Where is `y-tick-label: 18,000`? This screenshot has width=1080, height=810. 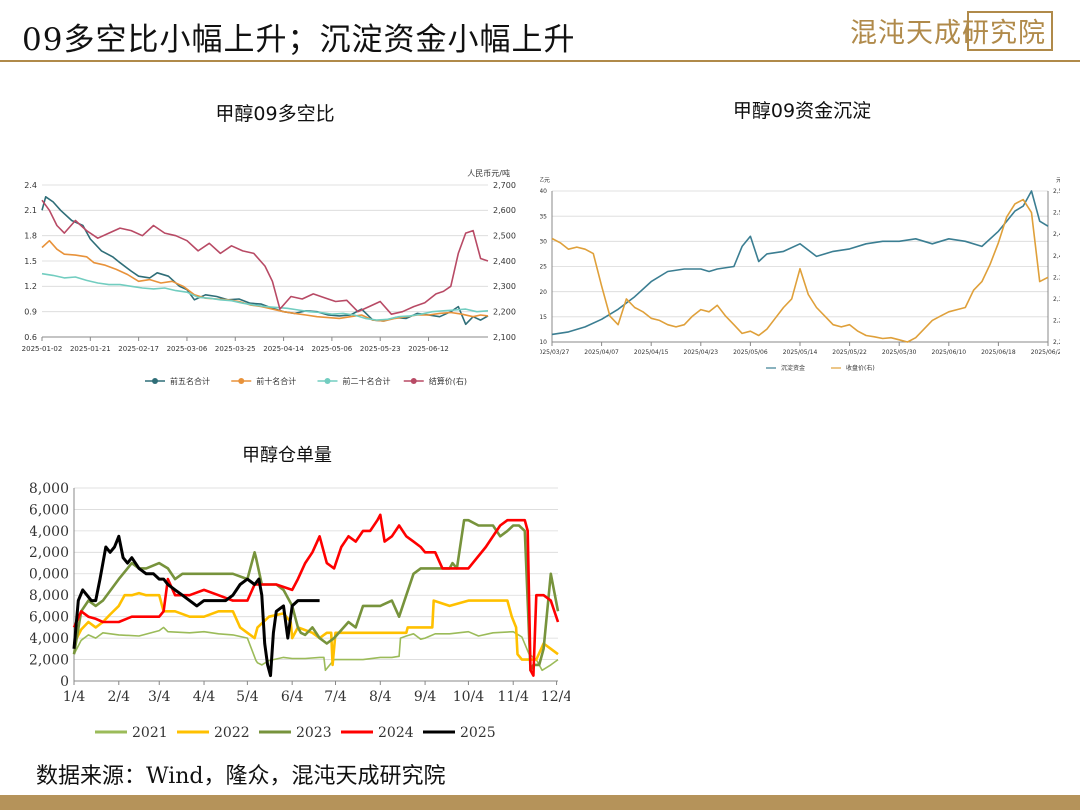 y-tick-label: 18,000 is located at coordinates (49, 489).